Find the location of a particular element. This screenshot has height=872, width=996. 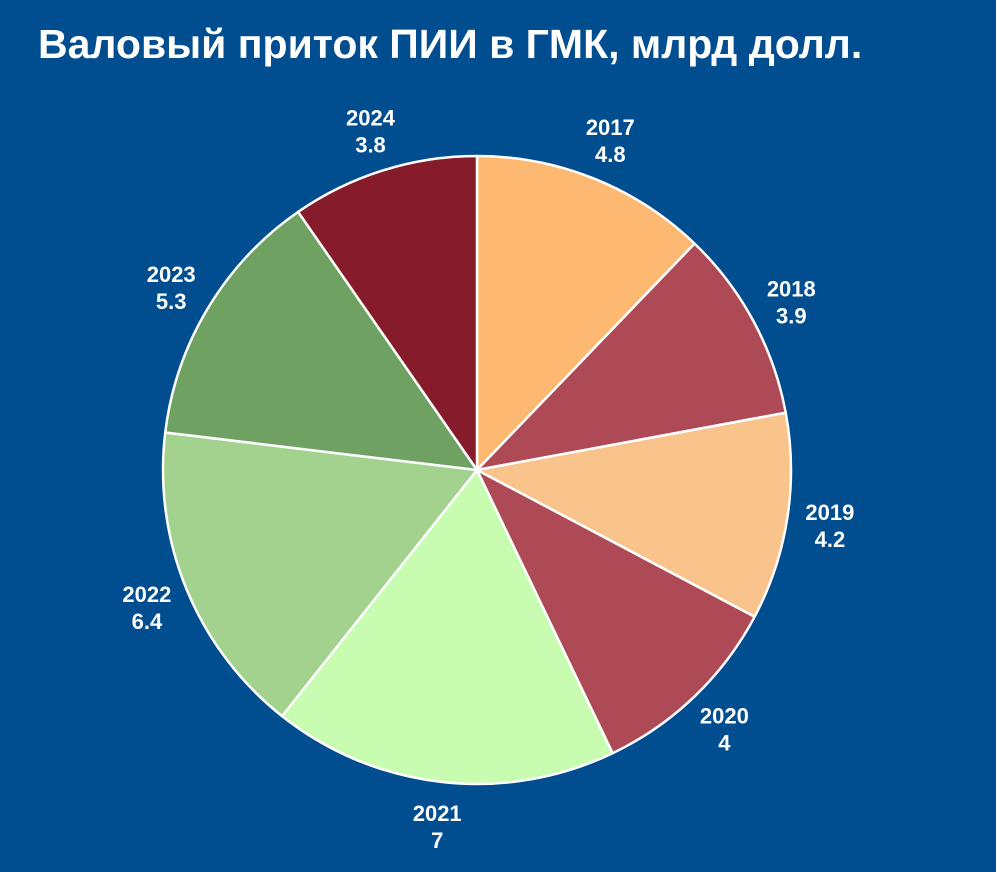

slice-label-2023: 2023 5.3 is located at coordinates (171, 288).